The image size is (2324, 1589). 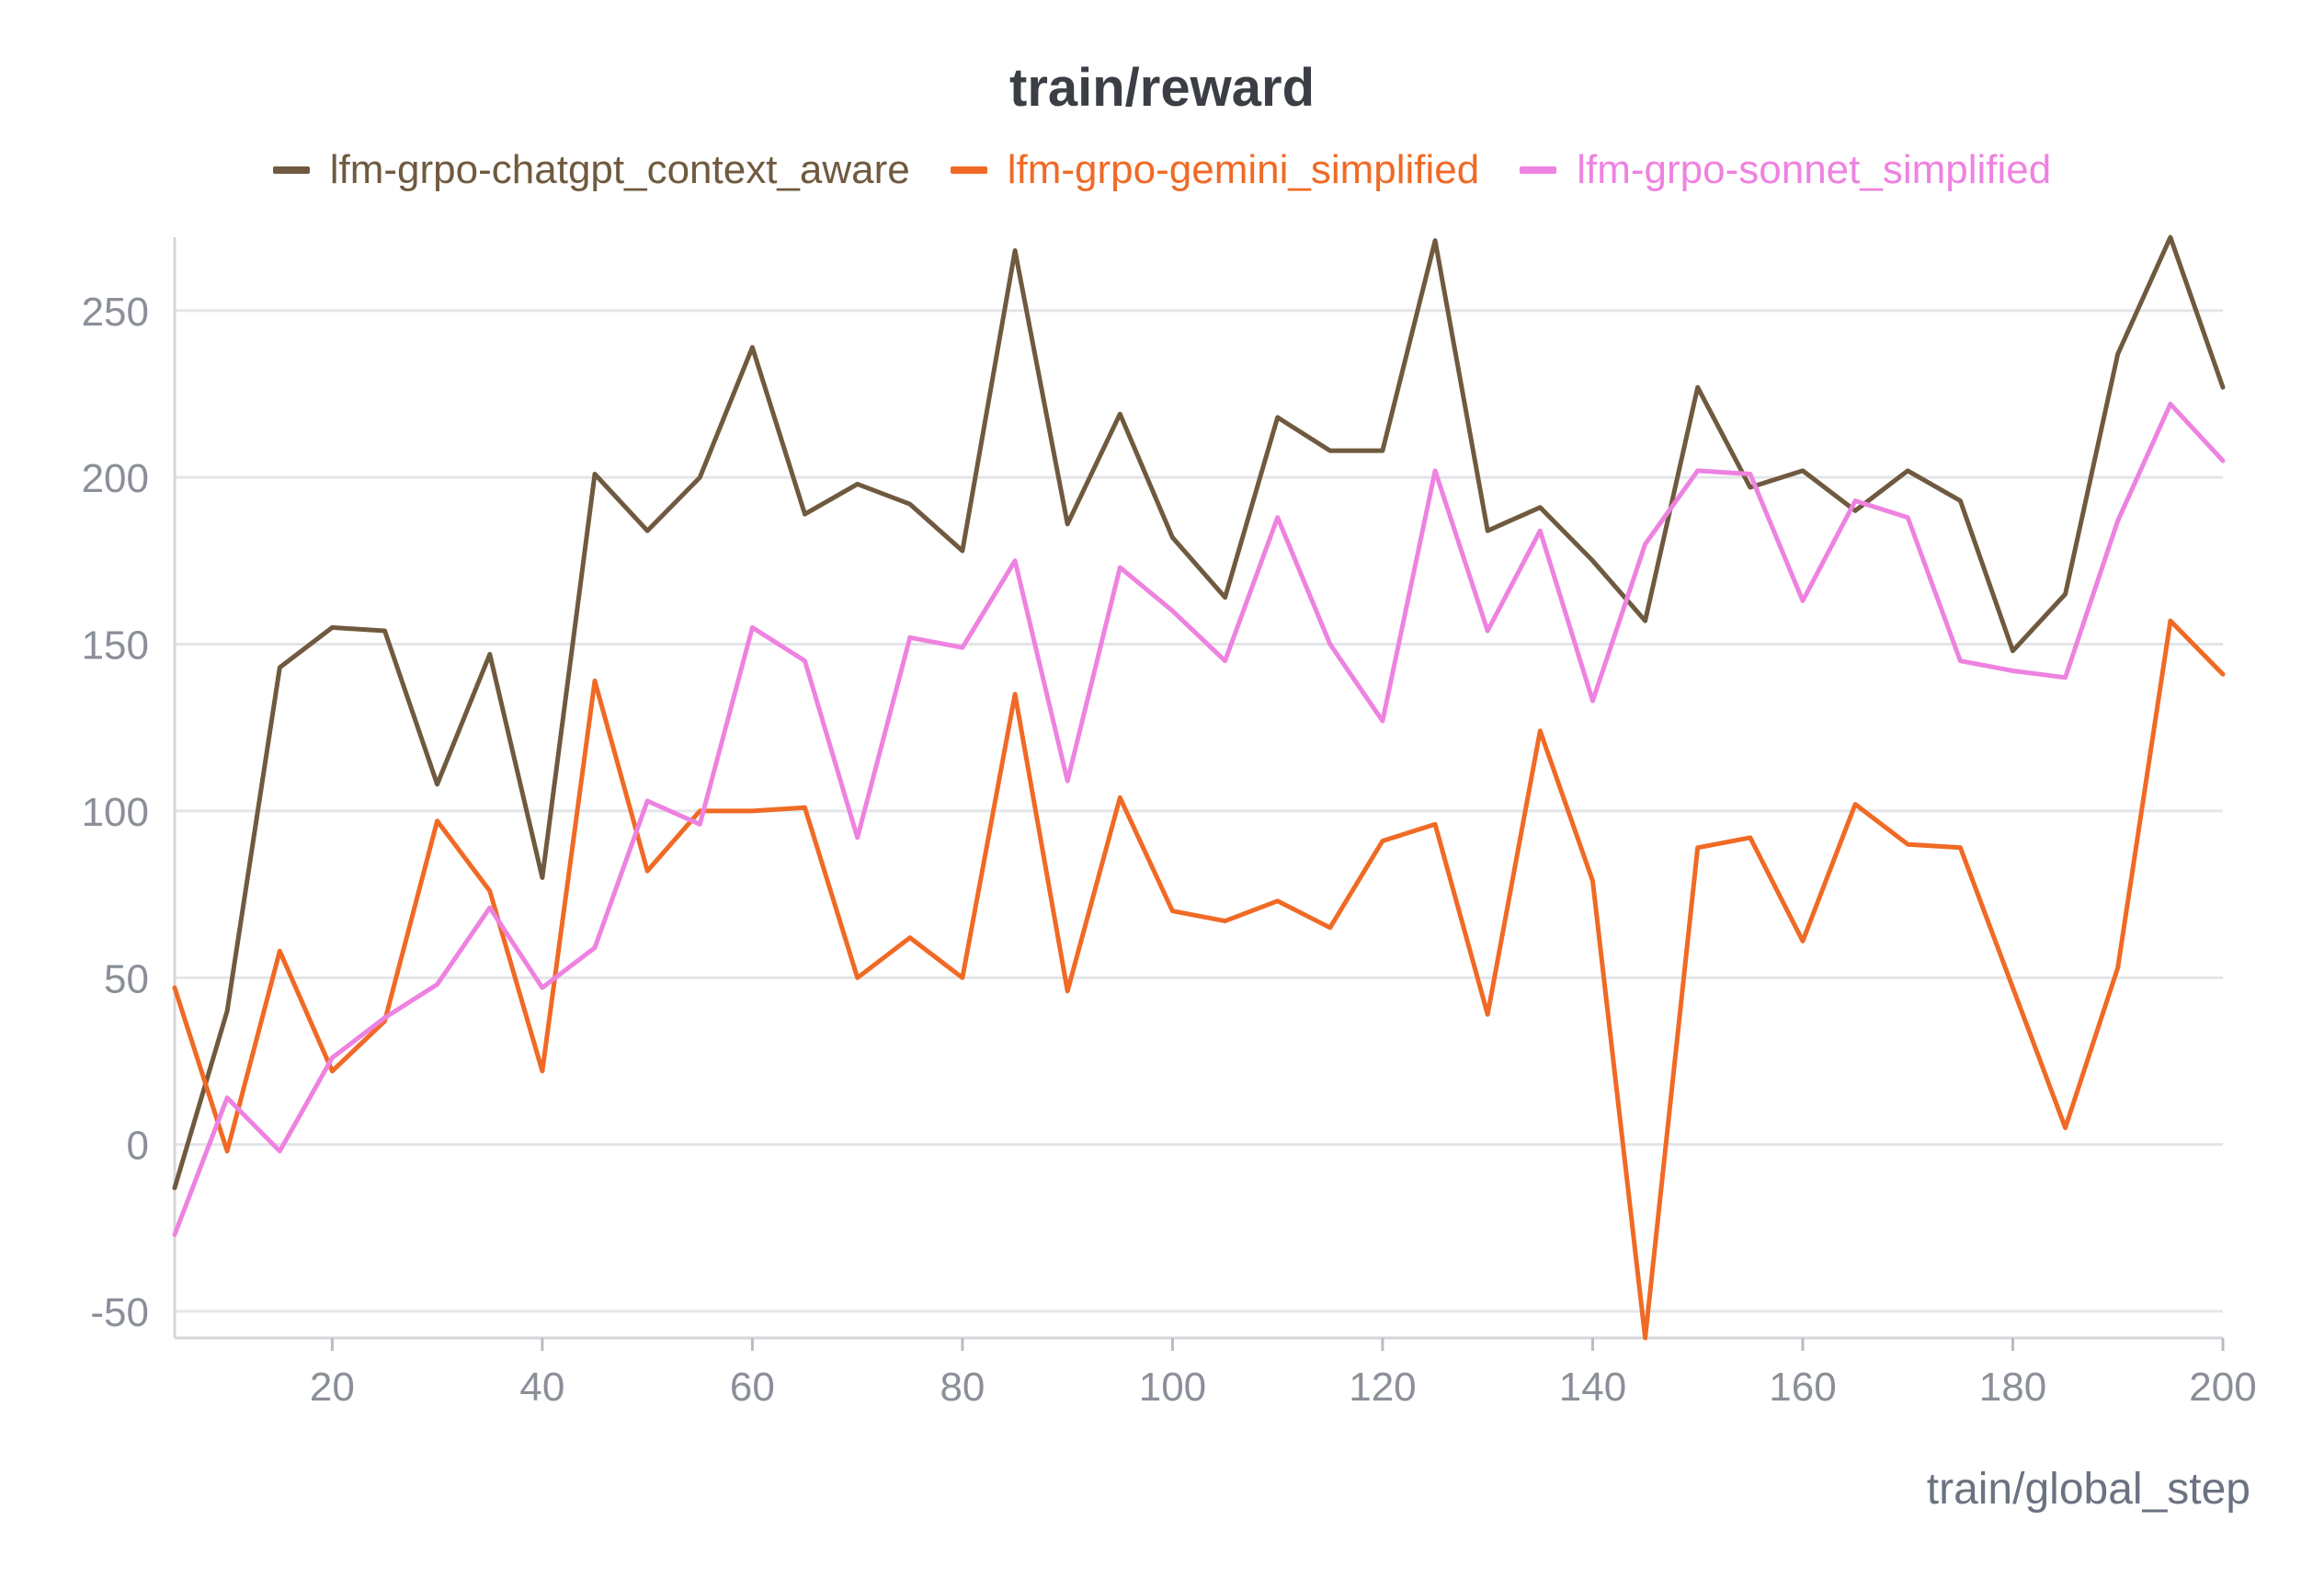 I want to click on y-tick-label: 150, so click(x=116, y=646).